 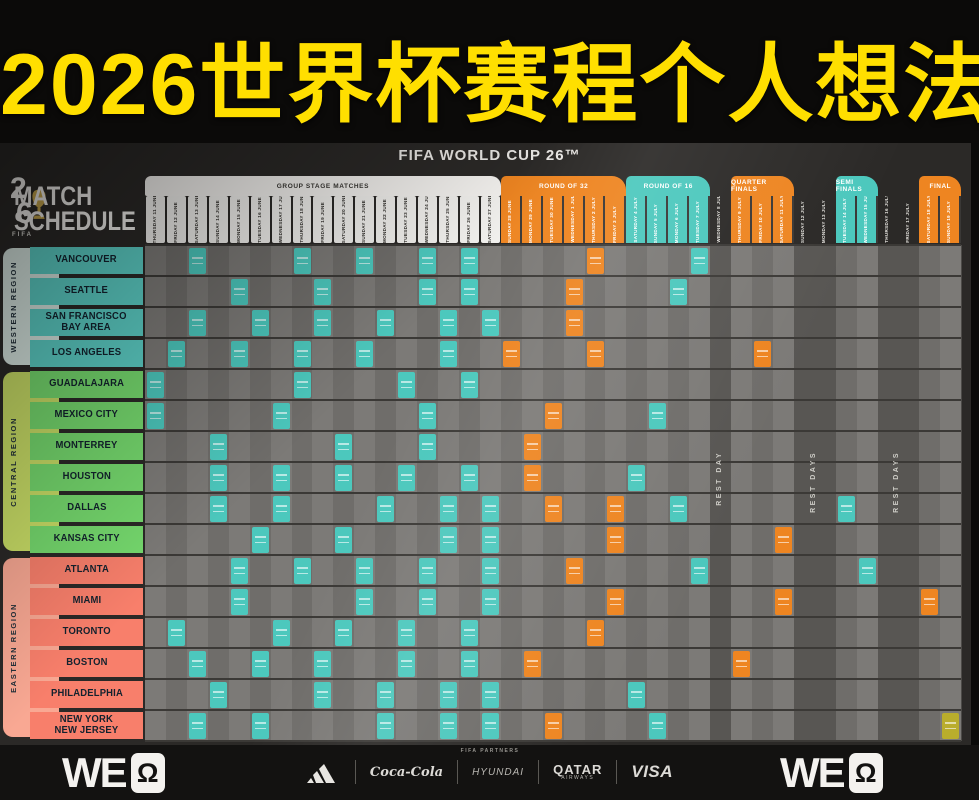 I want to click on date-header-cell: SATURDAY 4 JULY, so click(x=637, y=219).